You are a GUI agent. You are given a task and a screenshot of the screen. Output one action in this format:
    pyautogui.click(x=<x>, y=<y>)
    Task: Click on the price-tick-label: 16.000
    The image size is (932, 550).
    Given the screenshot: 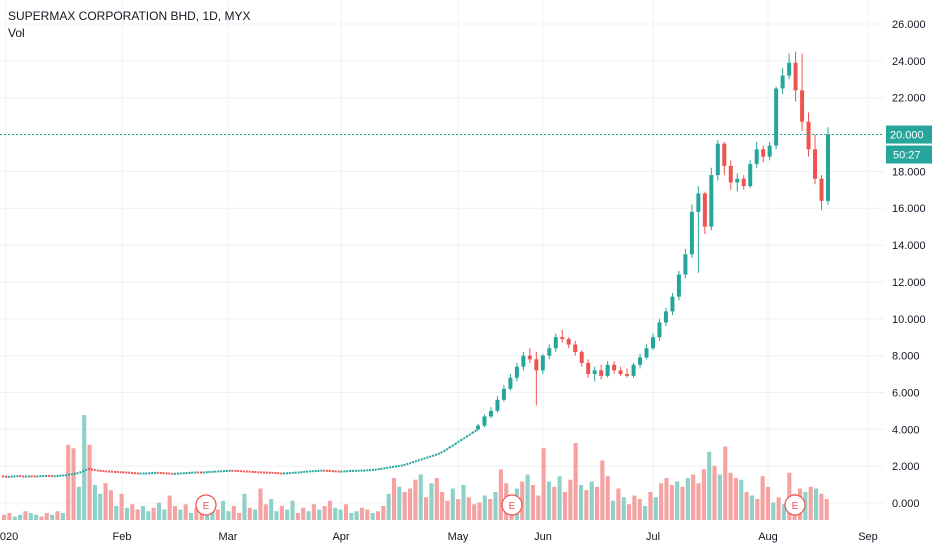 What is the action you would take?
    pyautogui.click(x=909, y=209)
    